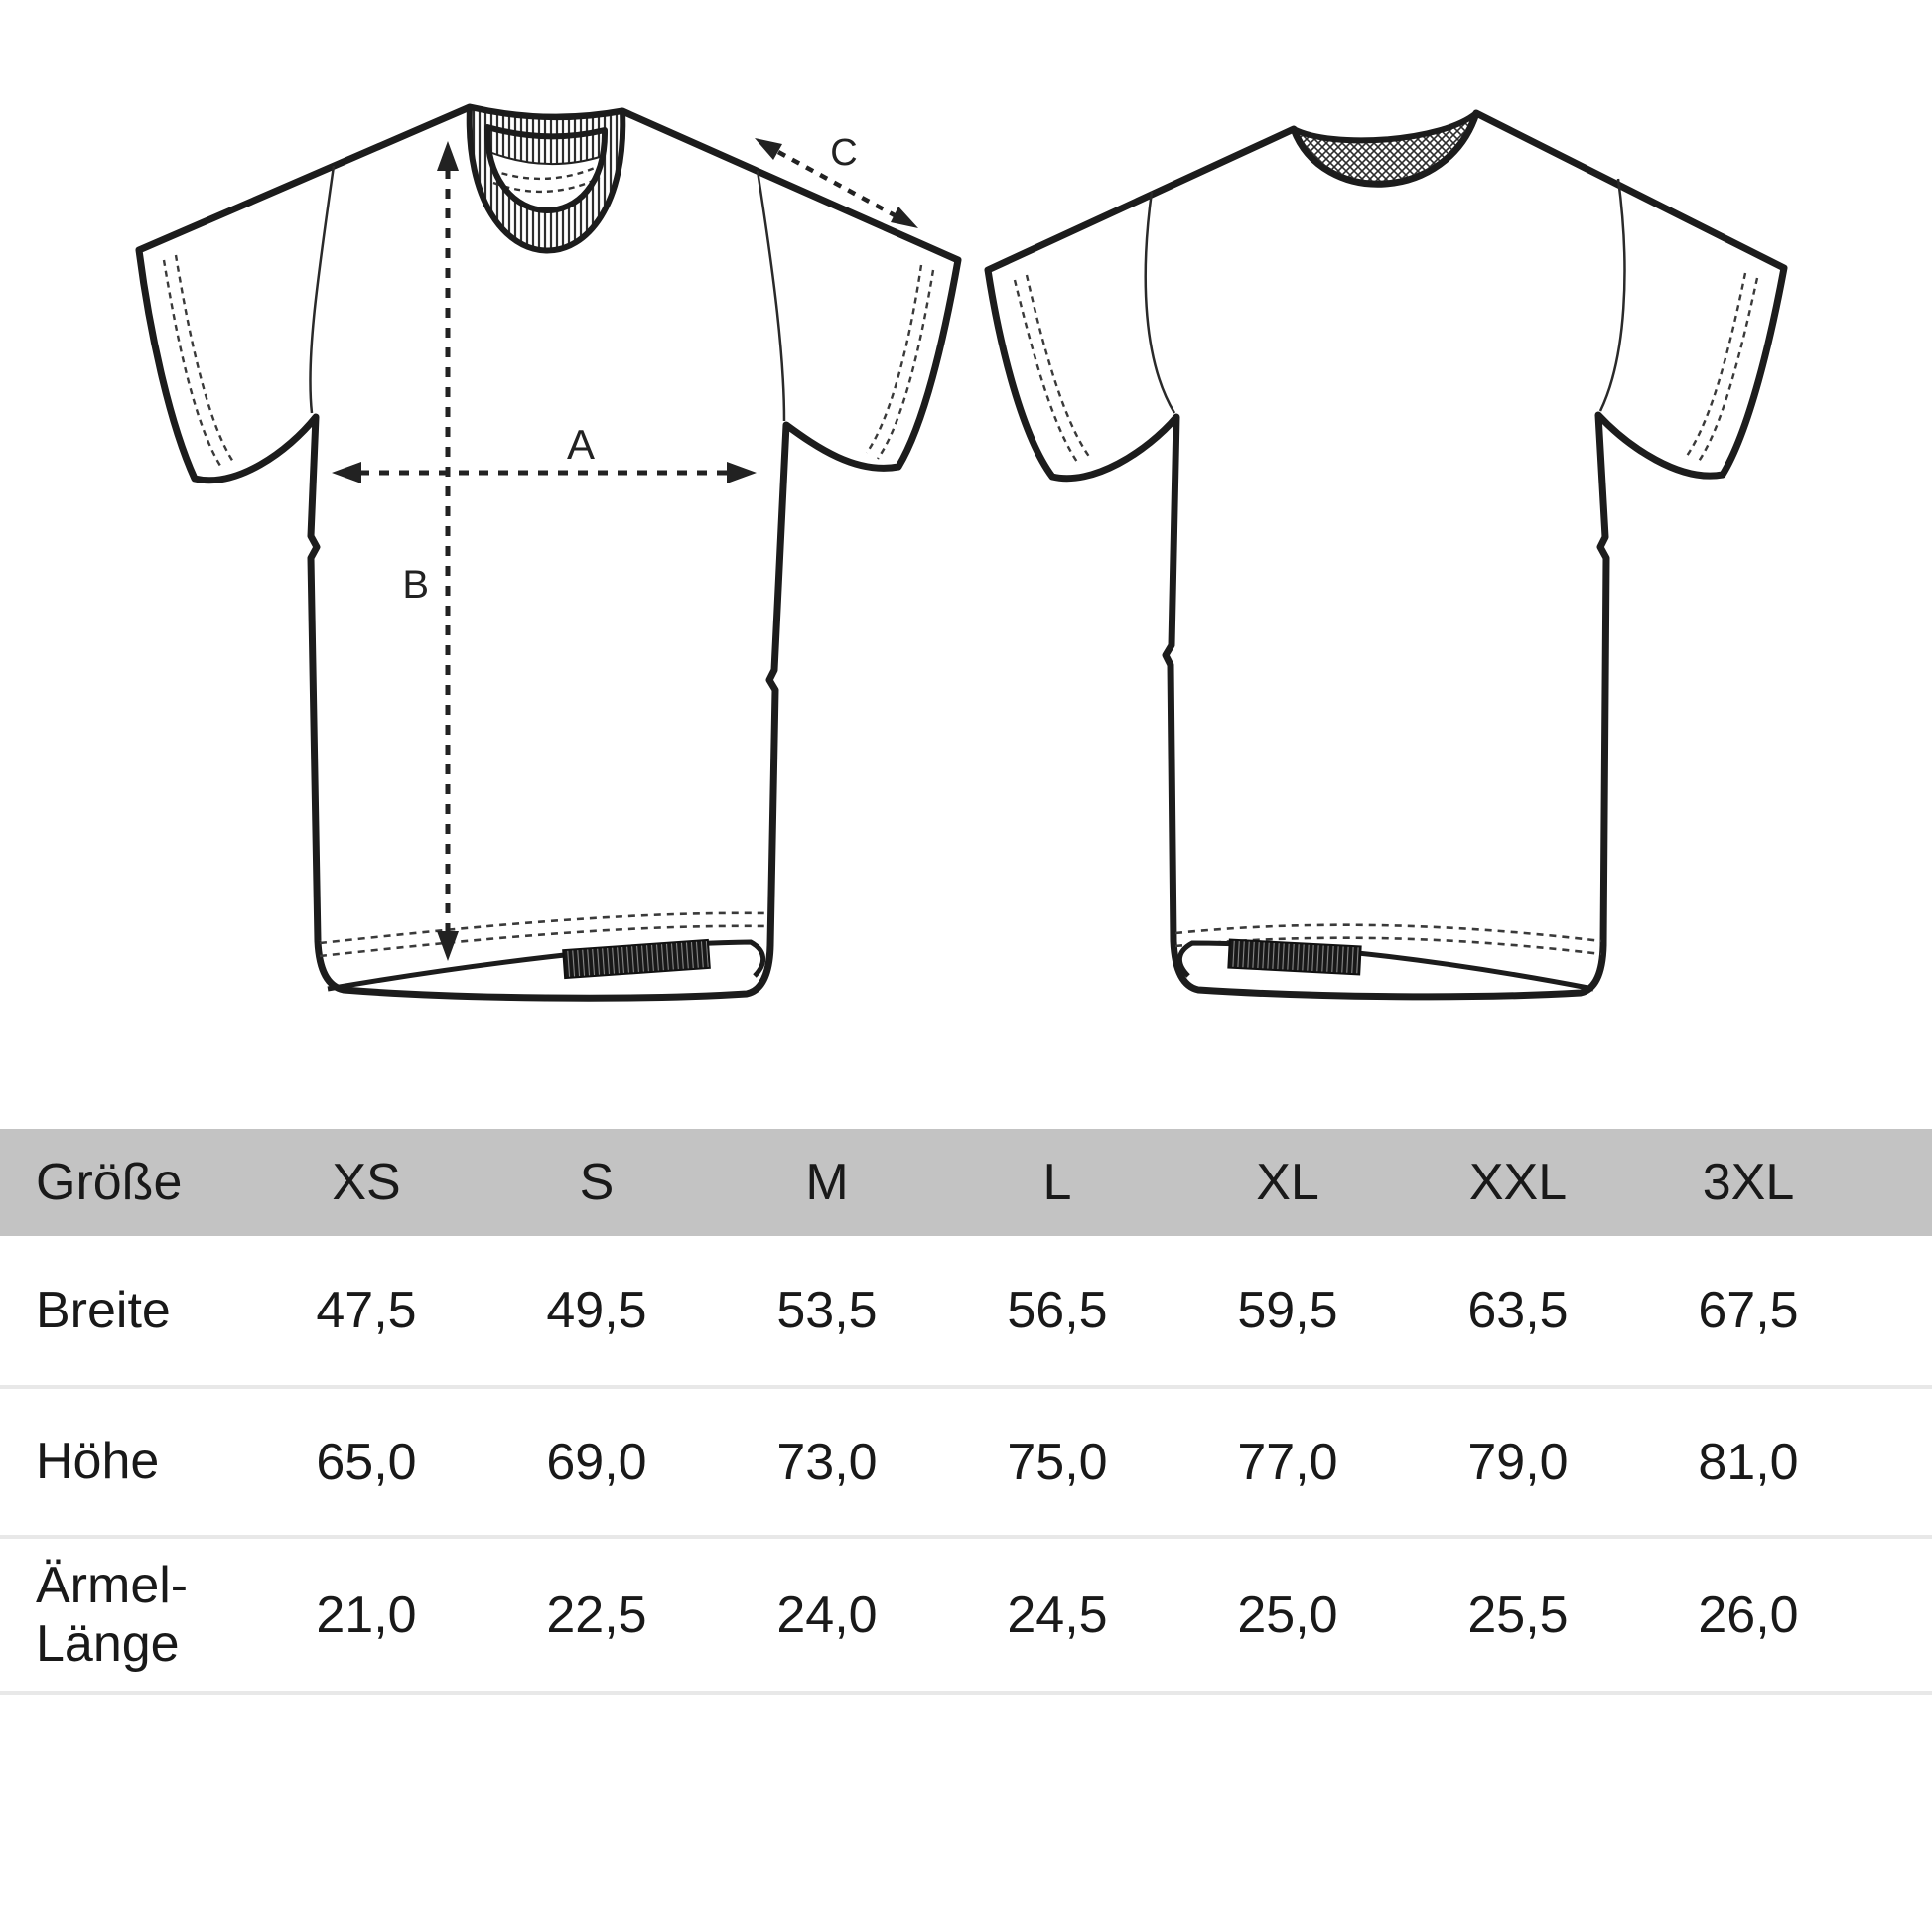  I want to click on hoehe-s: 69,0, so click(597, 1462).